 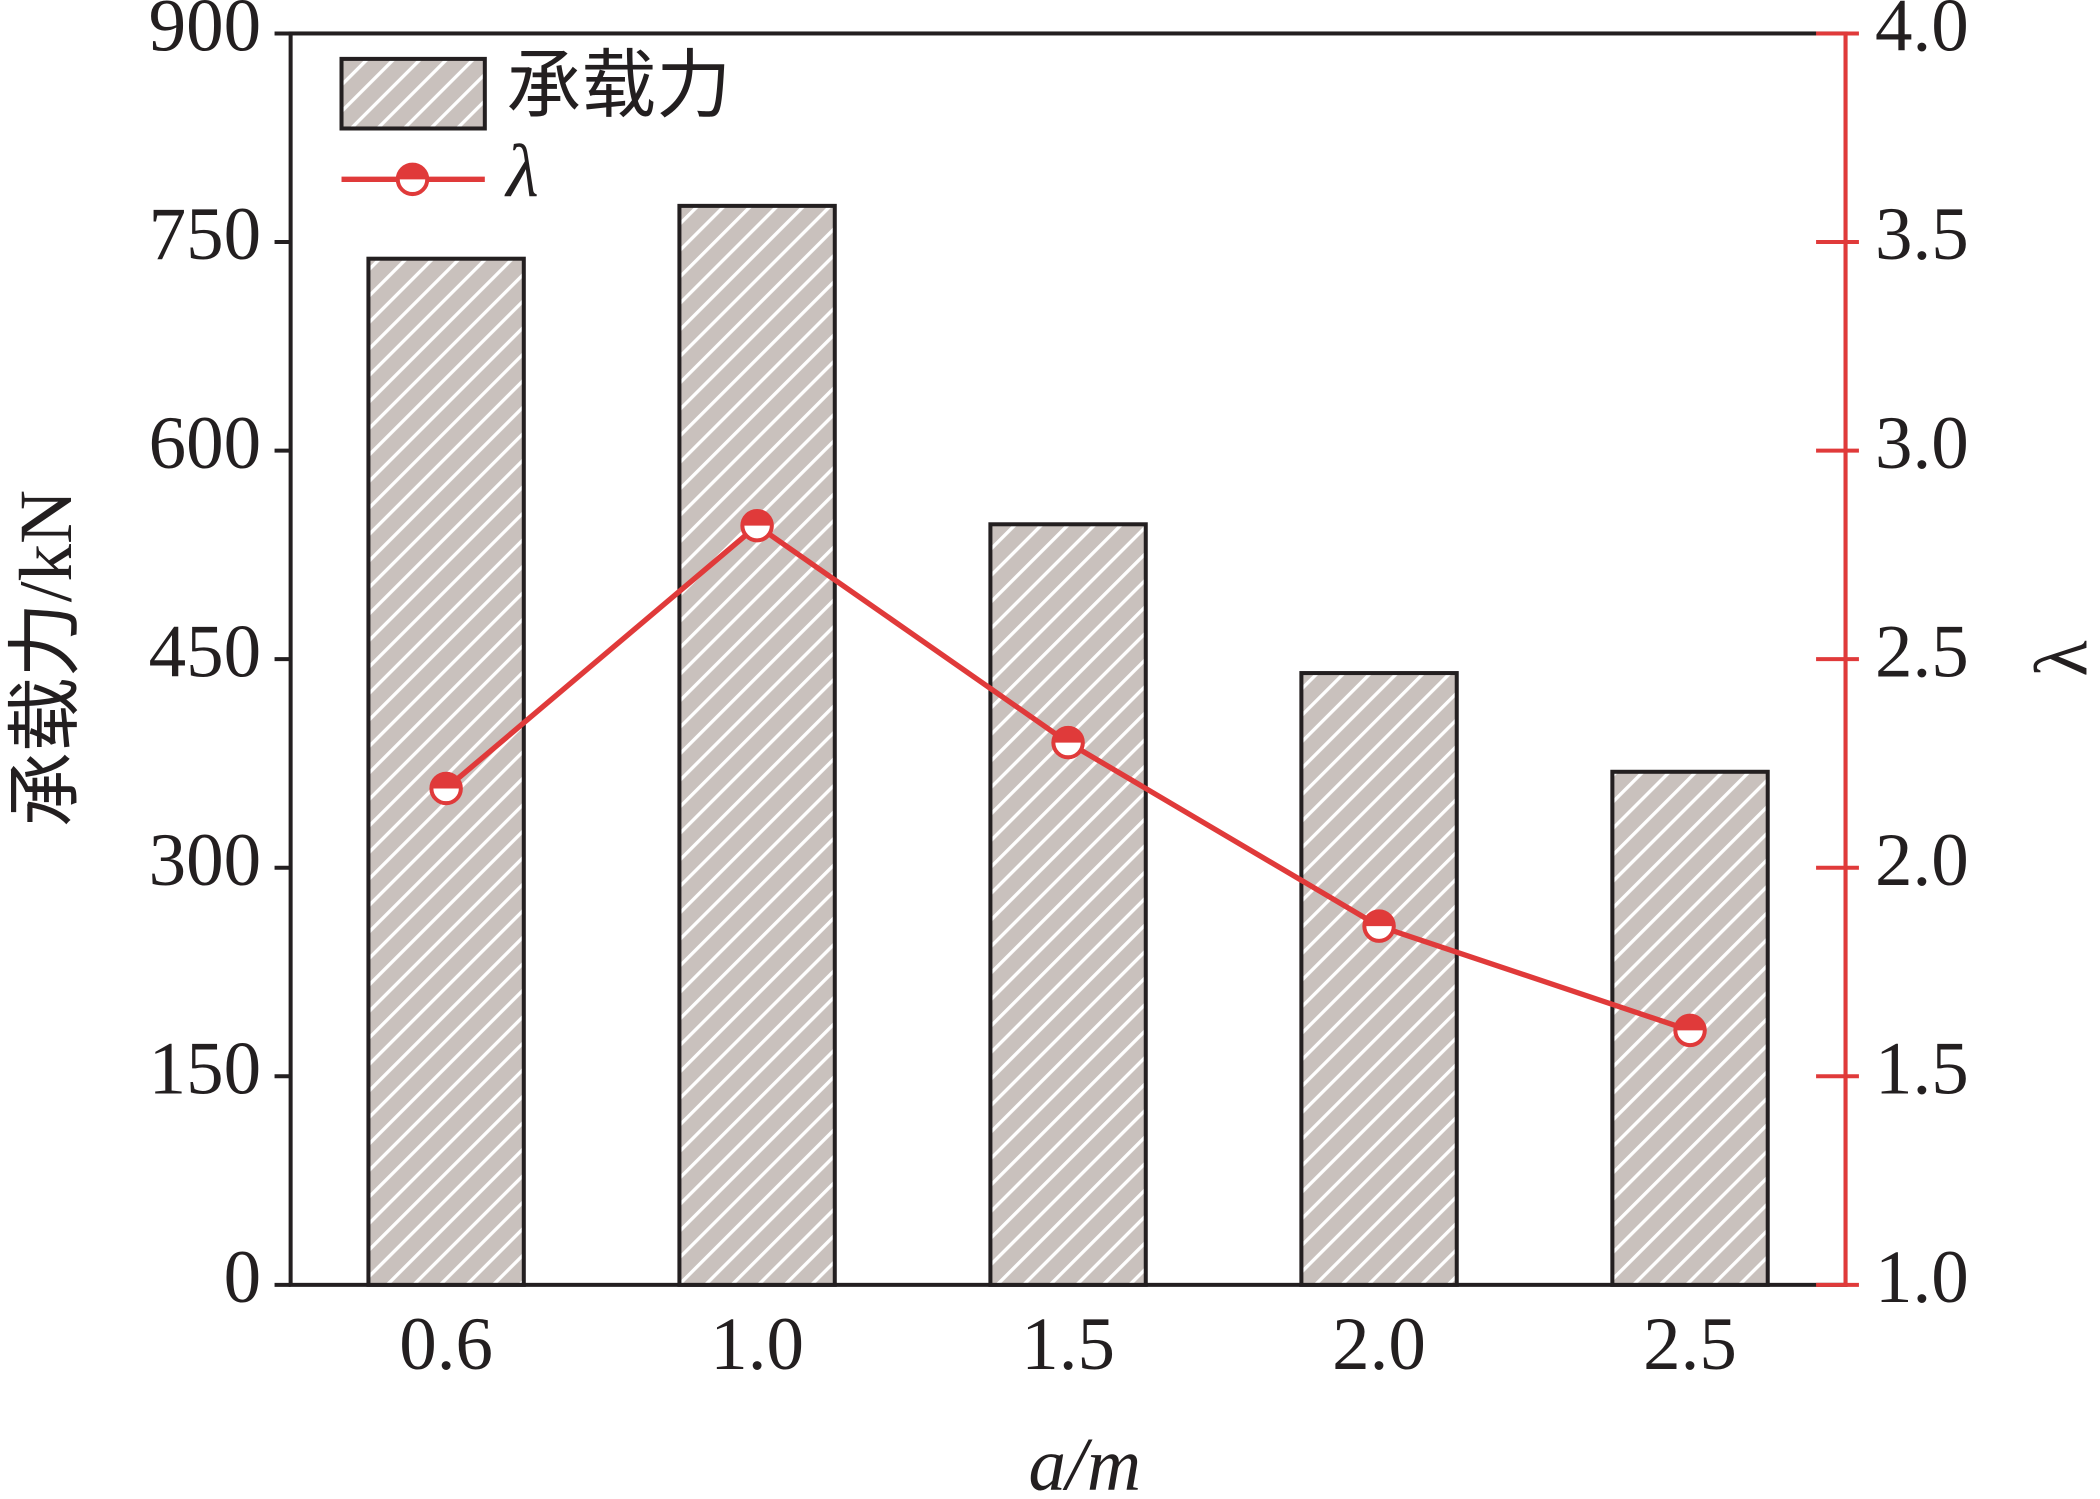 I want to click on x-axis-label: a/m, so click(x=1085, y=1461).